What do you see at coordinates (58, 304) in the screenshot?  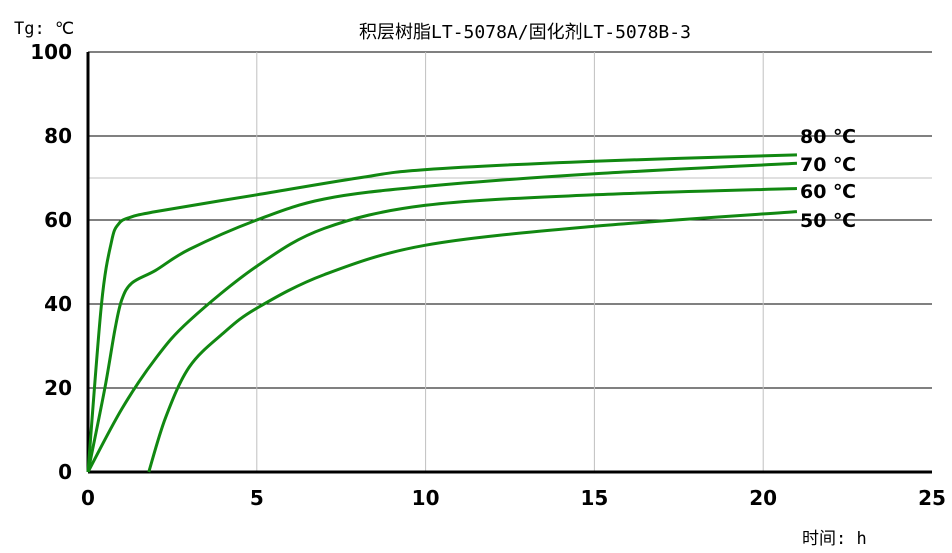 I see `y-tick-label: 40` at bounding box center [58, 304].